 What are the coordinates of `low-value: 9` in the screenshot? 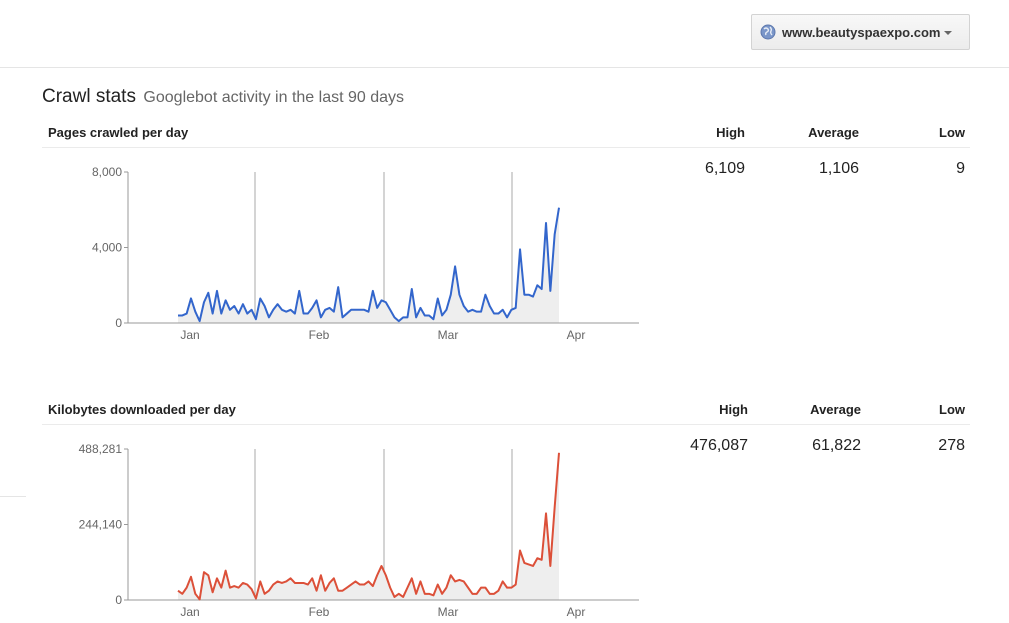 It's located at (960, 168).